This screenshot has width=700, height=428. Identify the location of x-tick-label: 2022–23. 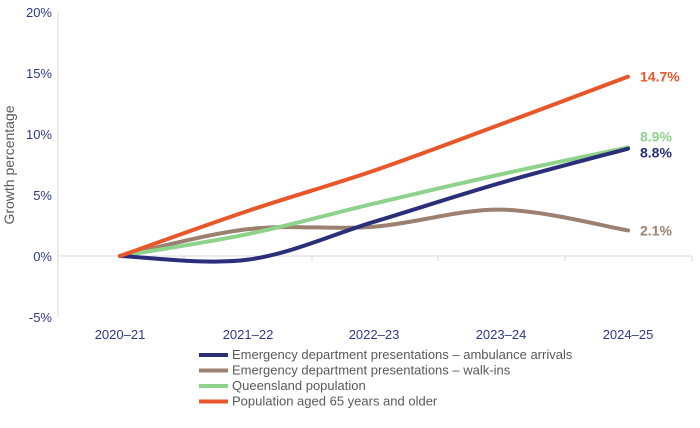
(374, 334).